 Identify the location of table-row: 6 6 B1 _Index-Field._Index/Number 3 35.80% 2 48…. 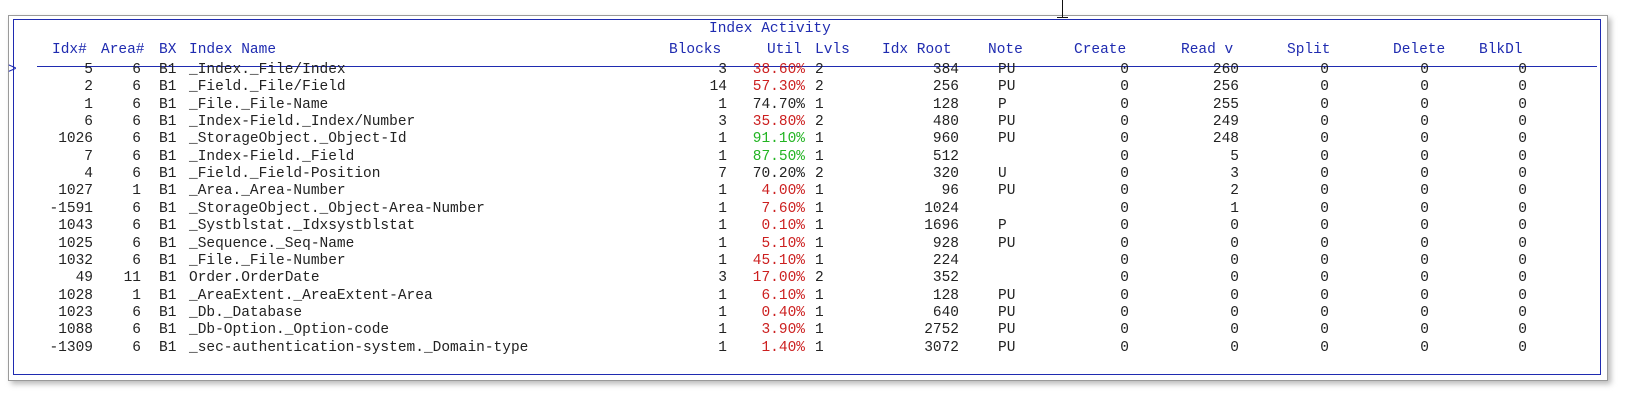
(808, 122).